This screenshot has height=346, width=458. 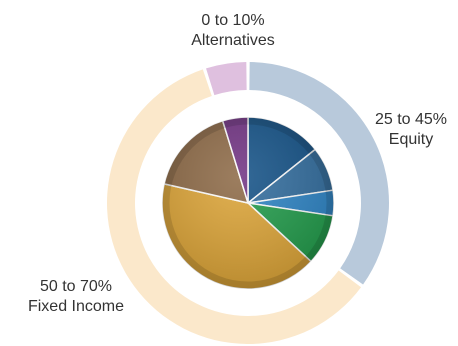 I want to click on label-fixed-income-name: Fixed Income, so click(x=76, y=306).